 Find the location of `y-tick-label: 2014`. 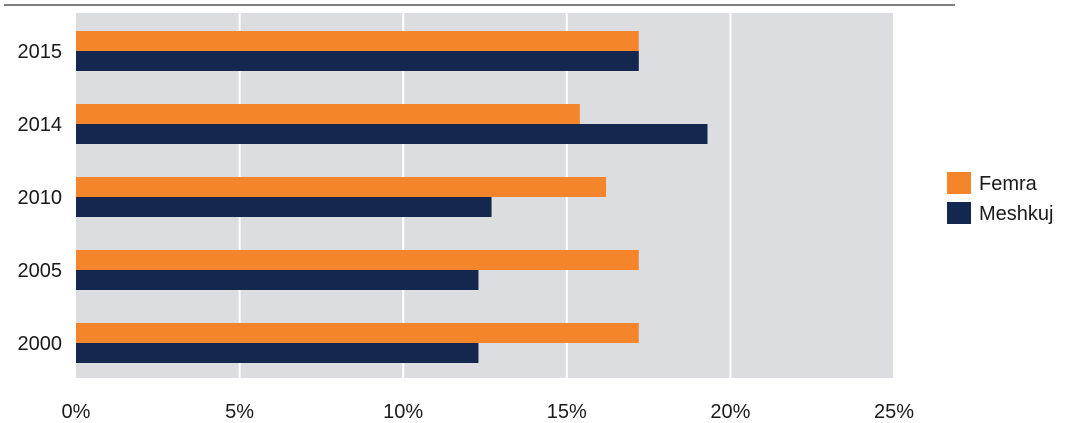

y-tick-label: 2014 is located at coordinates (40, 125).